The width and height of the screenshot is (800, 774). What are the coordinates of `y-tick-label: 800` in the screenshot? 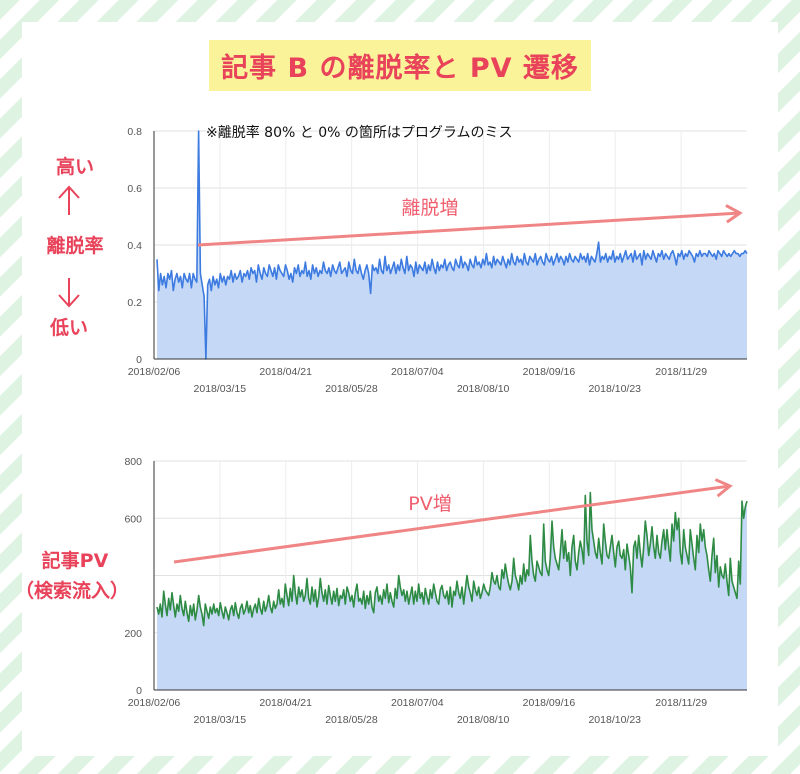 It's located at (133, 462).